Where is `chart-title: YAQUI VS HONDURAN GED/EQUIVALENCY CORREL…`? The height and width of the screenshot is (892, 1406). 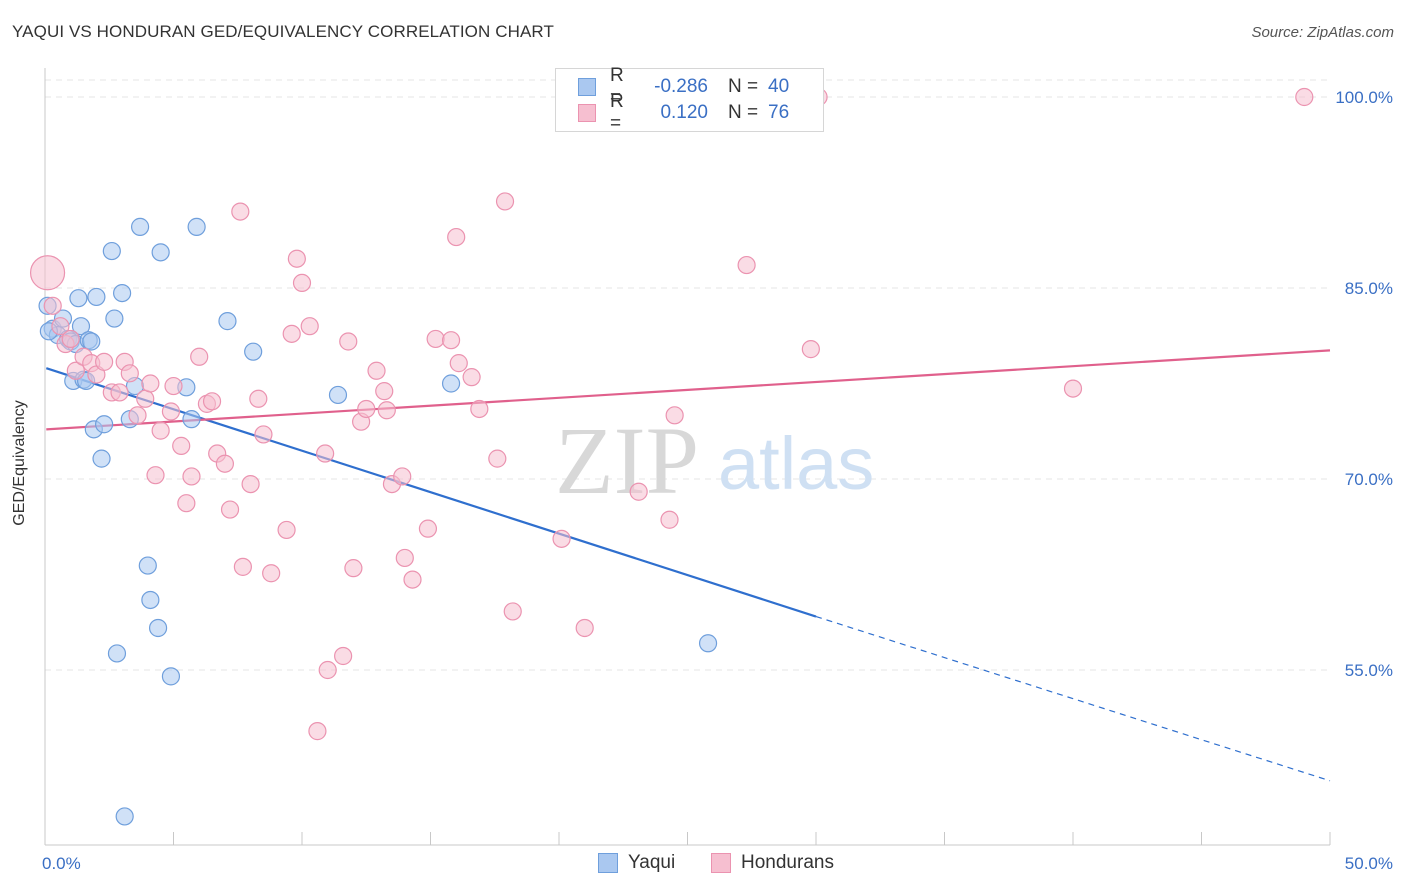 chart-title: YAQUI VS HONDURAN GED/EQUIVALENCY CORREL… is located at coordinates (283, 31).